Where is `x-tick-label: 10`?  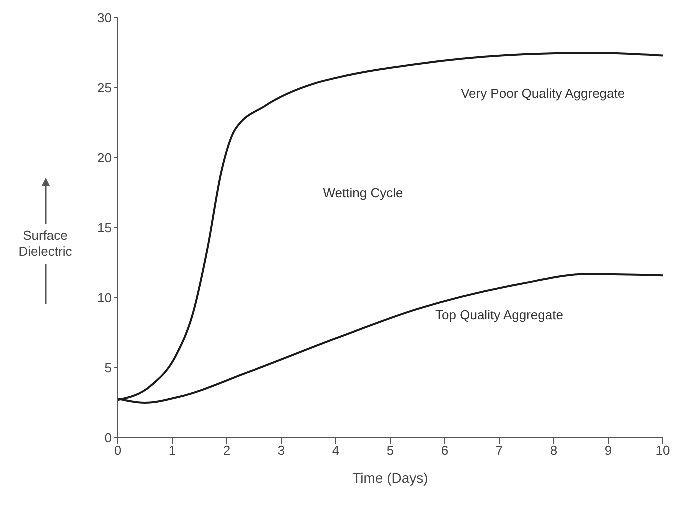
x-tick-label: 10 is located at coordinates (663, 450).